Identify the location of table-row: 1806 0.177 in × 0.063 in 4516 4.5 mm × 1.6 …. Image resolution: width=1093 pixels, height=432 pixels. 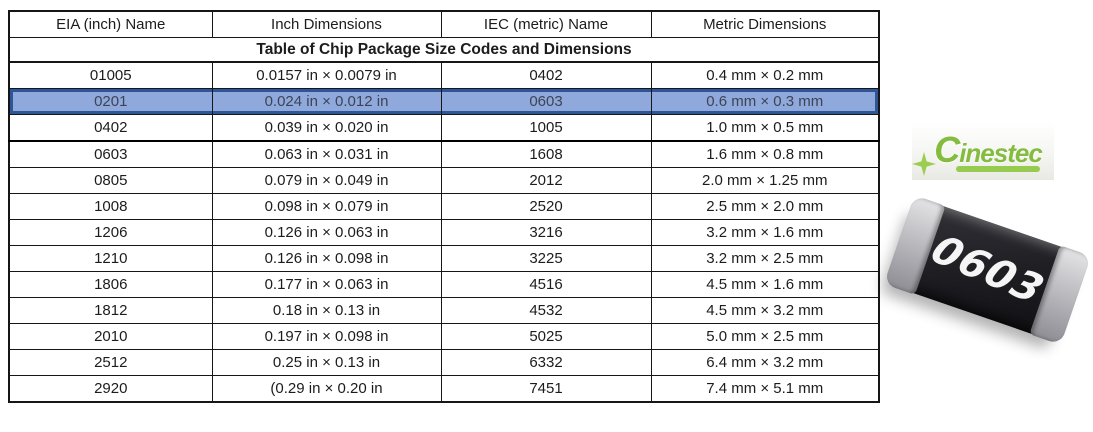
(444, 284).